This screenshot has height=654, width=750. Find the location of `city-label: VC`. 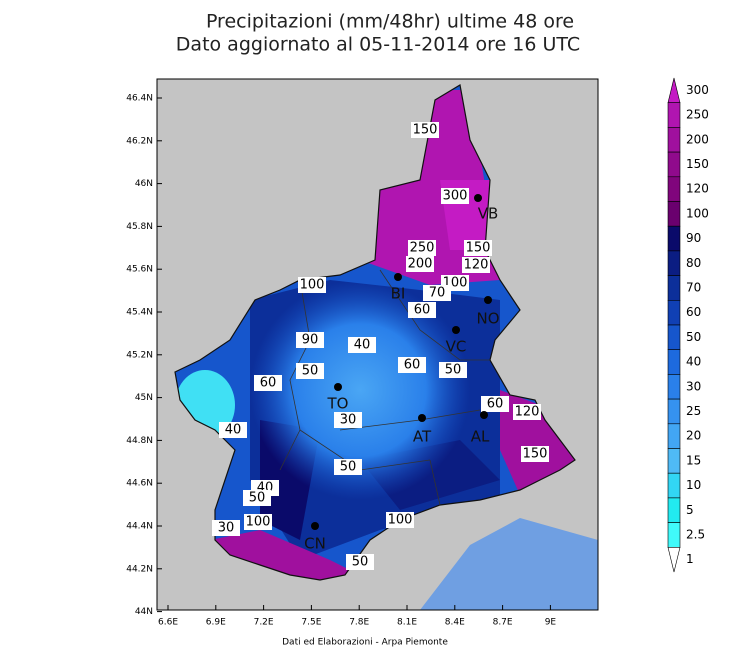

city-label: VC is located at coordinates (456, 347).